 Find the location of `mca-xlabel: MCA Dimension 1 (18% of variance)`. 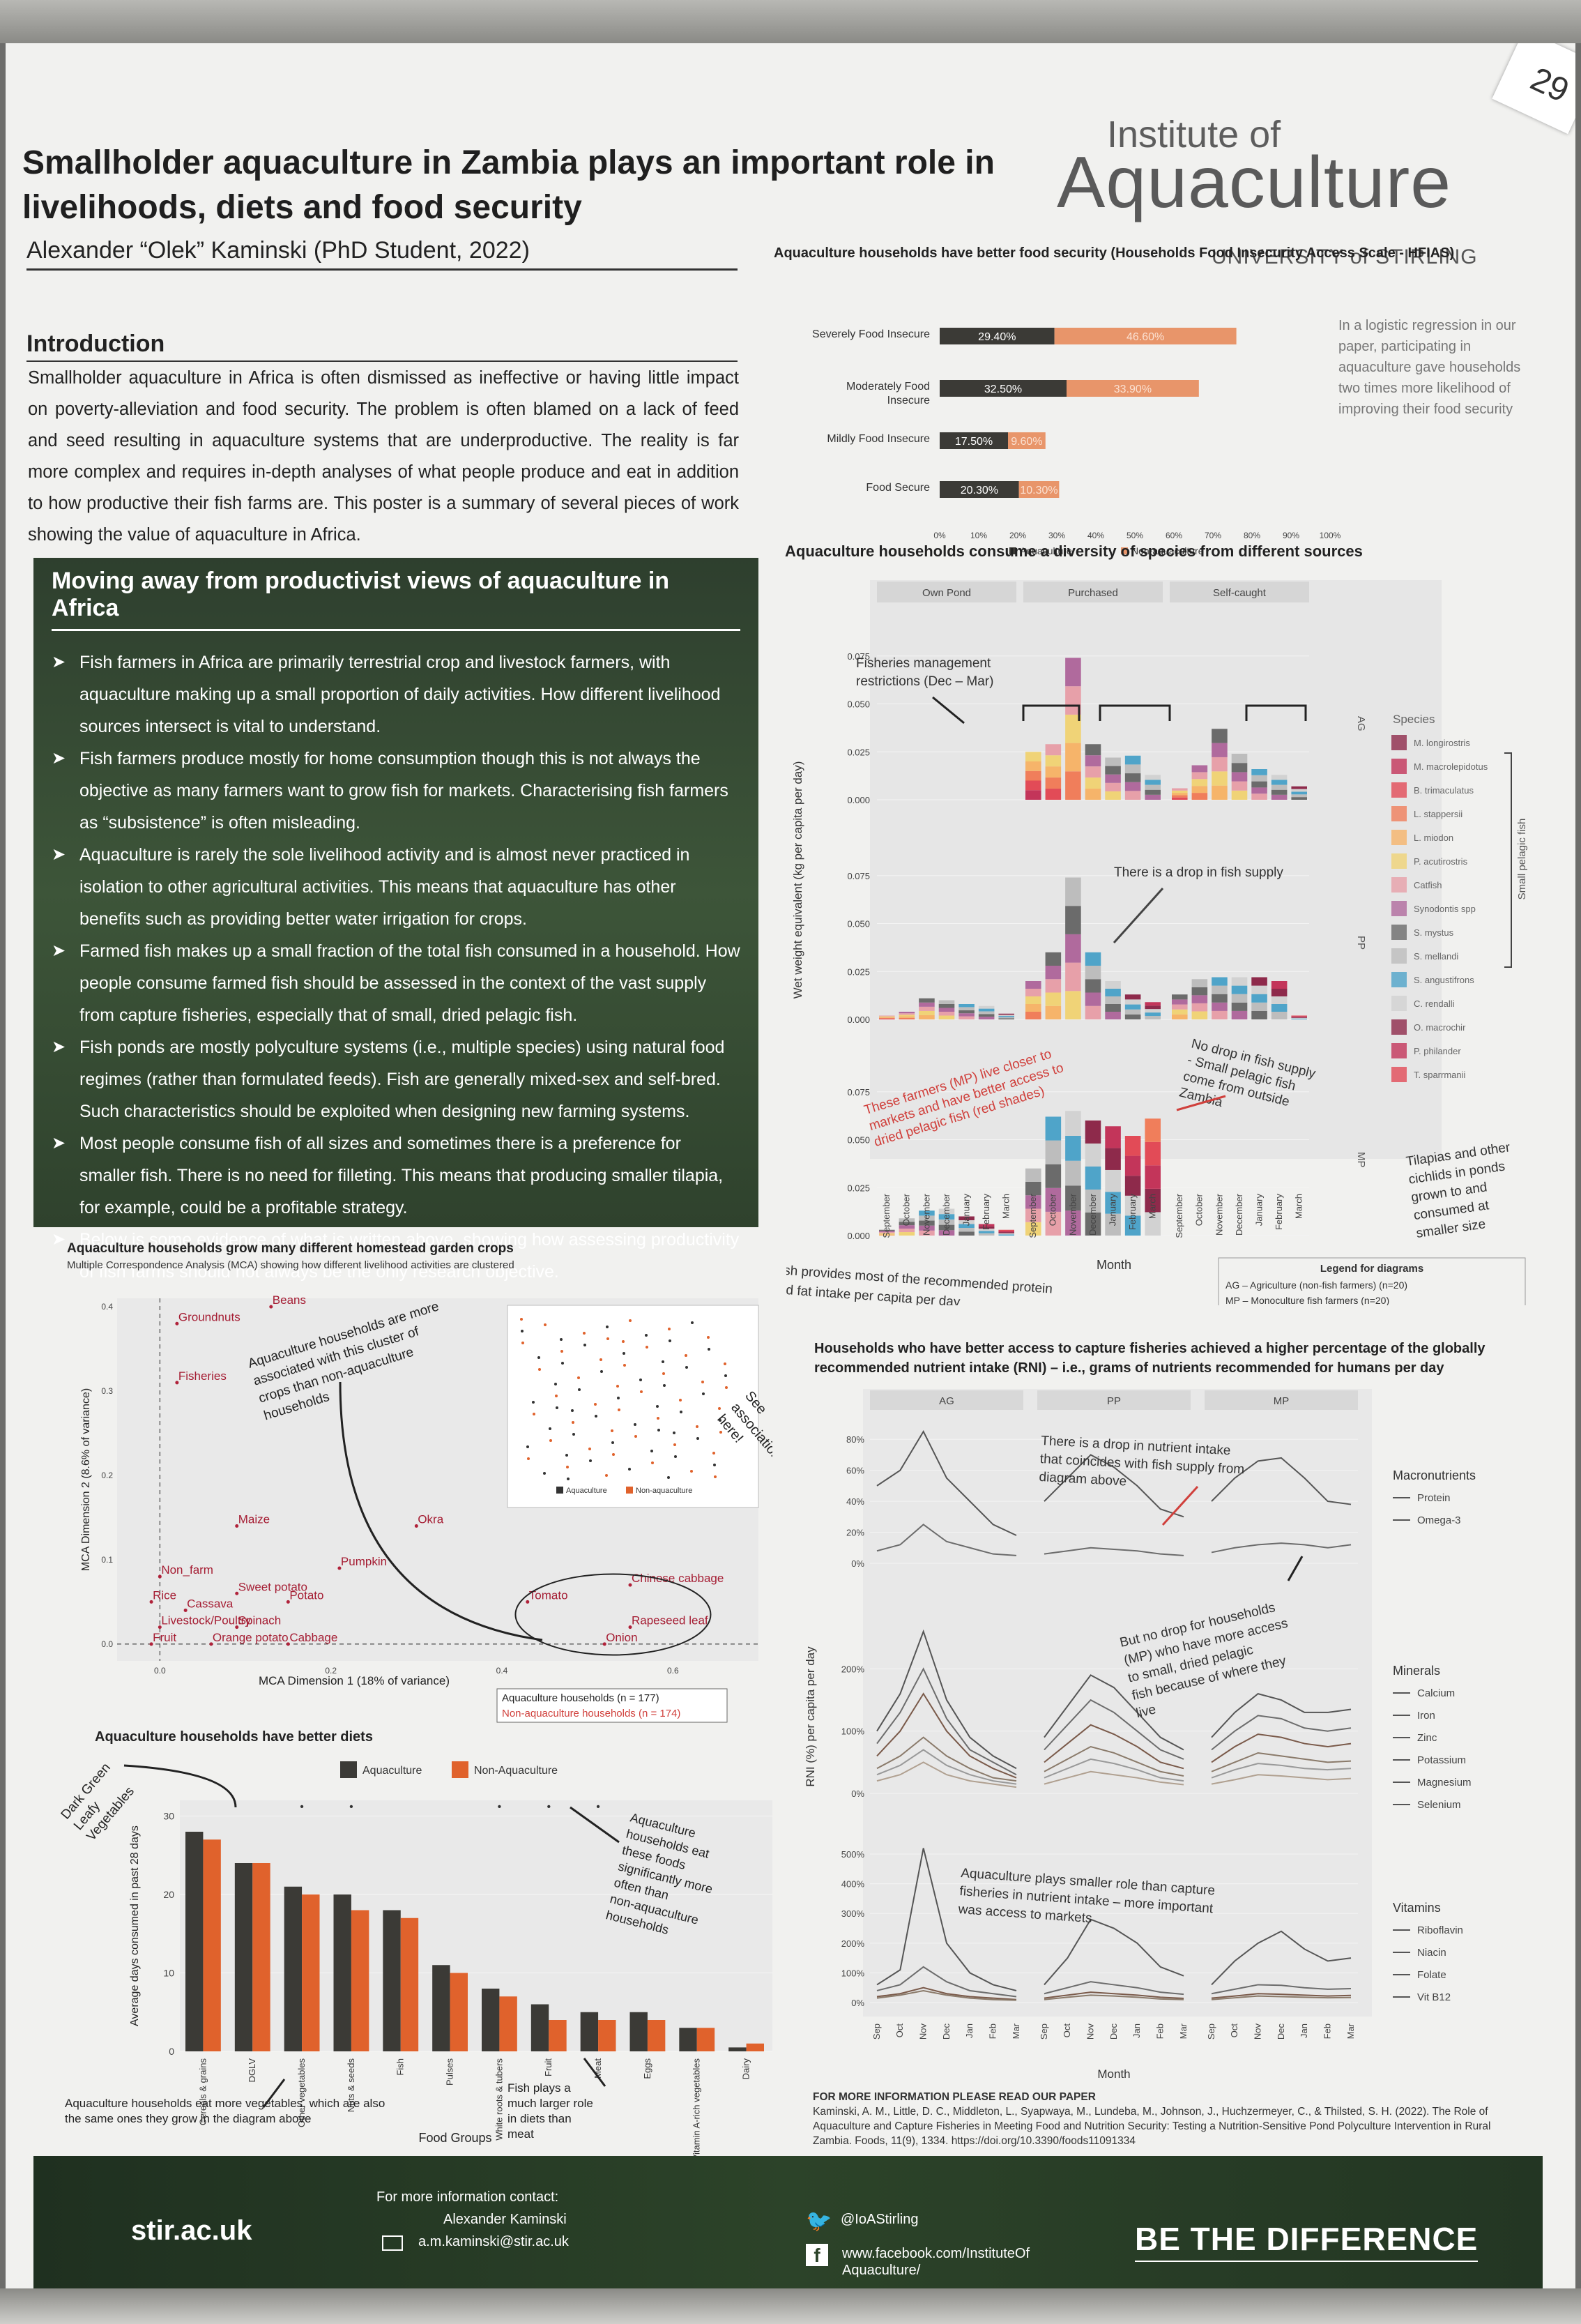

mca-xlabel: MCA Dimension 1 (18% of variance) is located at coordinates (354, 1680).